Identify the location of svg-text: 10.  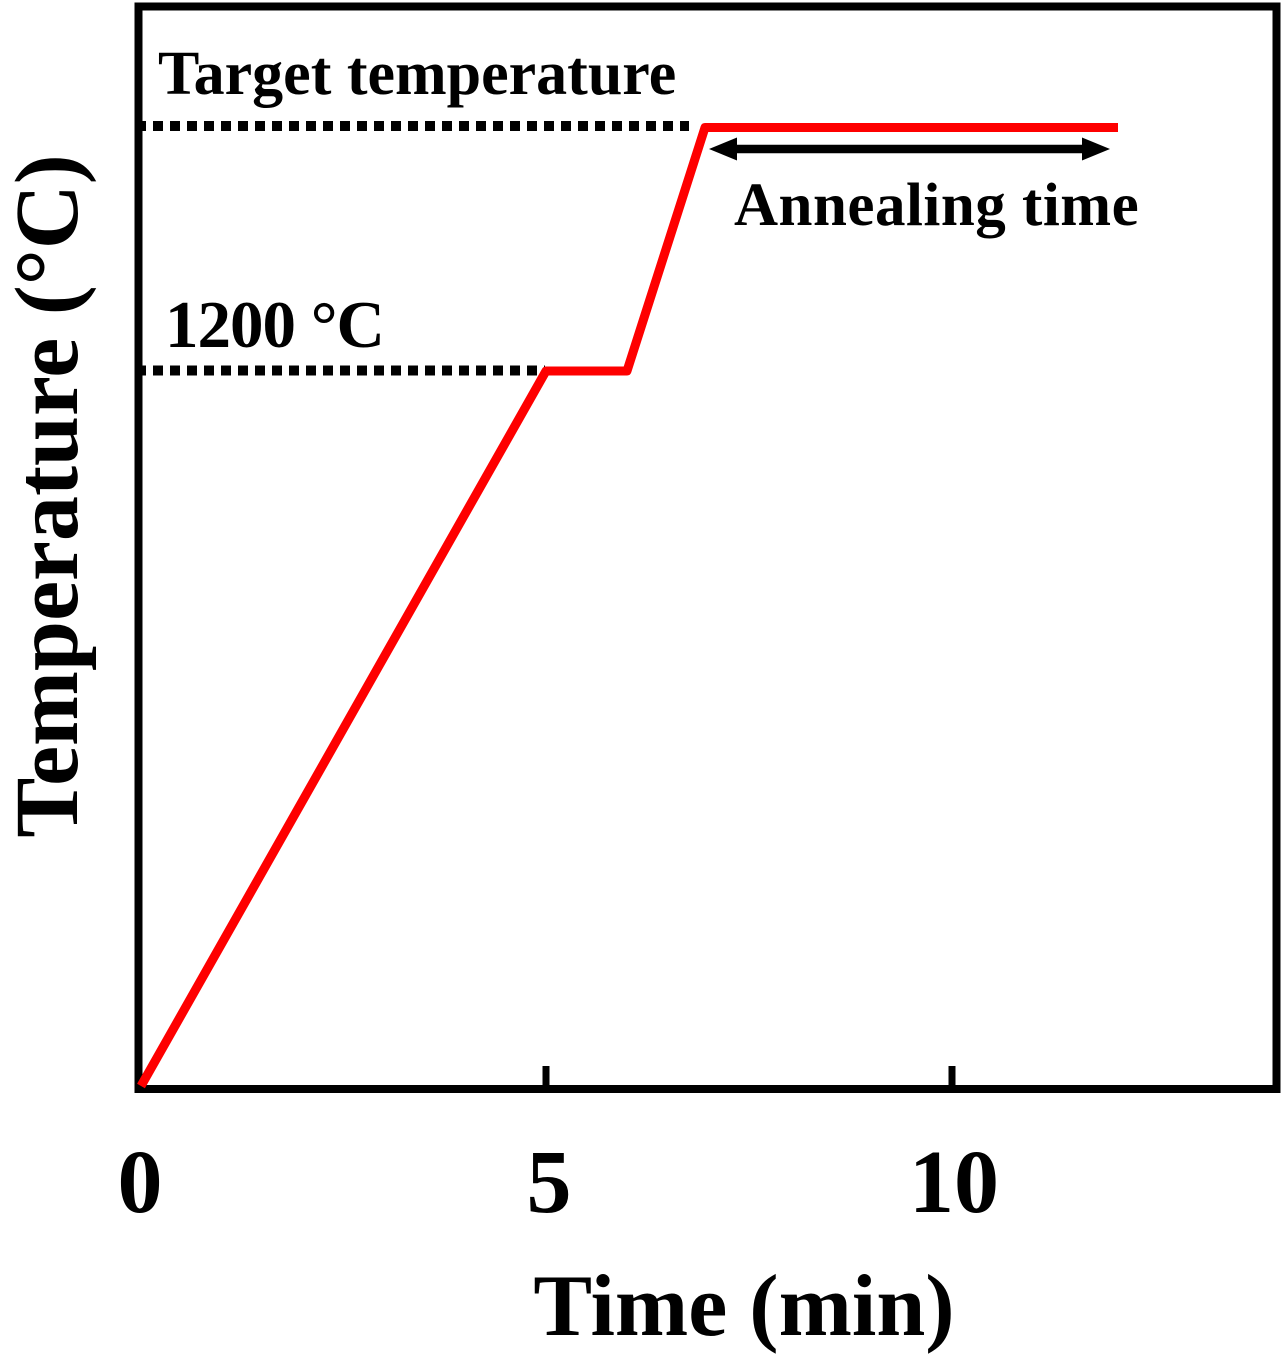
(954, 1182).